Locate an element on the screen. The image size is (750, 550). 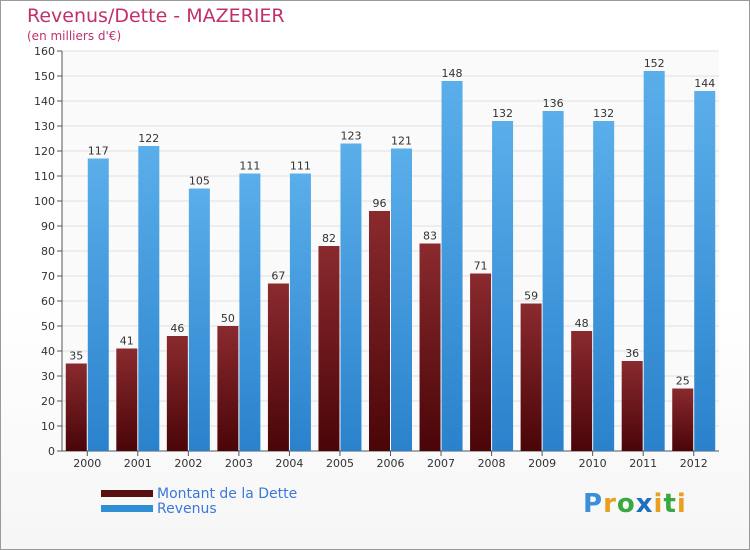
y-tick-label: 110 is located at coordinates (44, 176).